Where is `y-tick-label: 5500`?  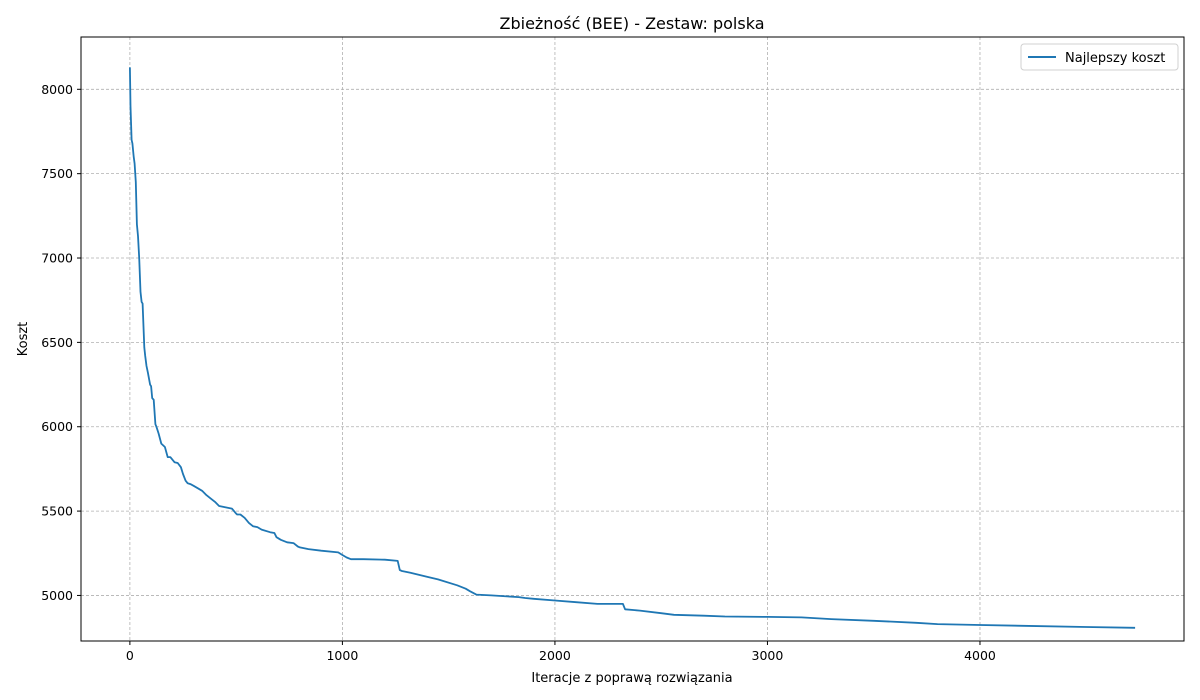
y-tick-label: 5500 is located at coordinates (57, 511).